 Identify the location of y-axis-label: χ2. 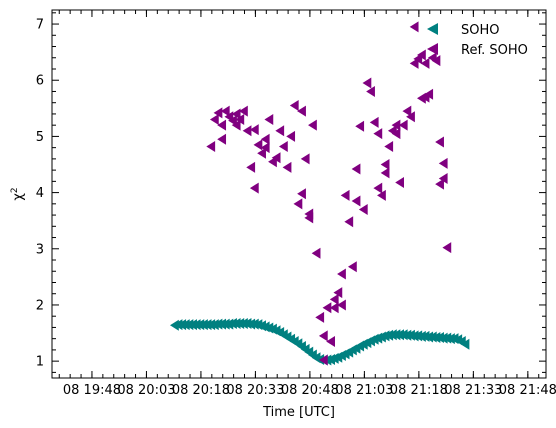
(18, 193).